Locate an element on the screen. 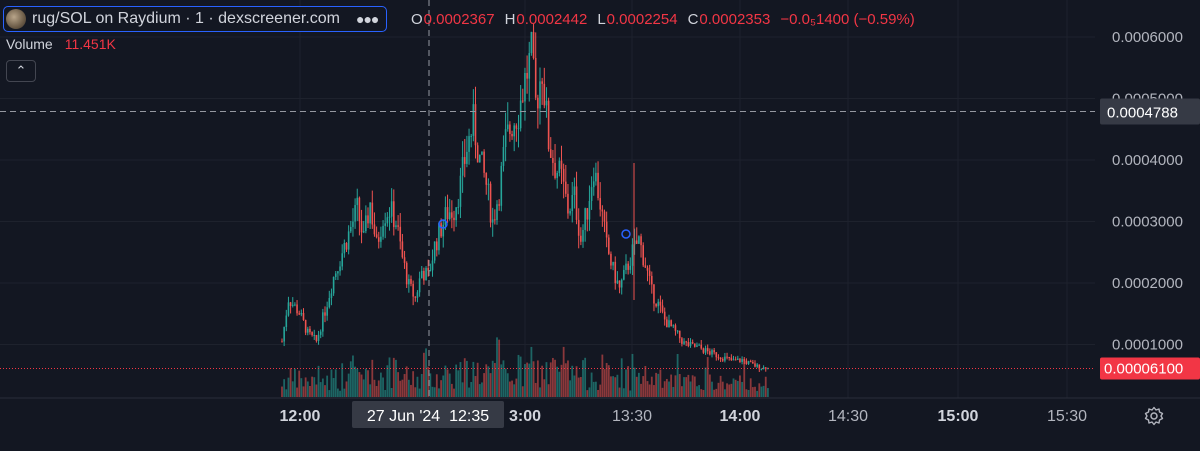  settings-gear-icon is located at coordinates (1154, 416).